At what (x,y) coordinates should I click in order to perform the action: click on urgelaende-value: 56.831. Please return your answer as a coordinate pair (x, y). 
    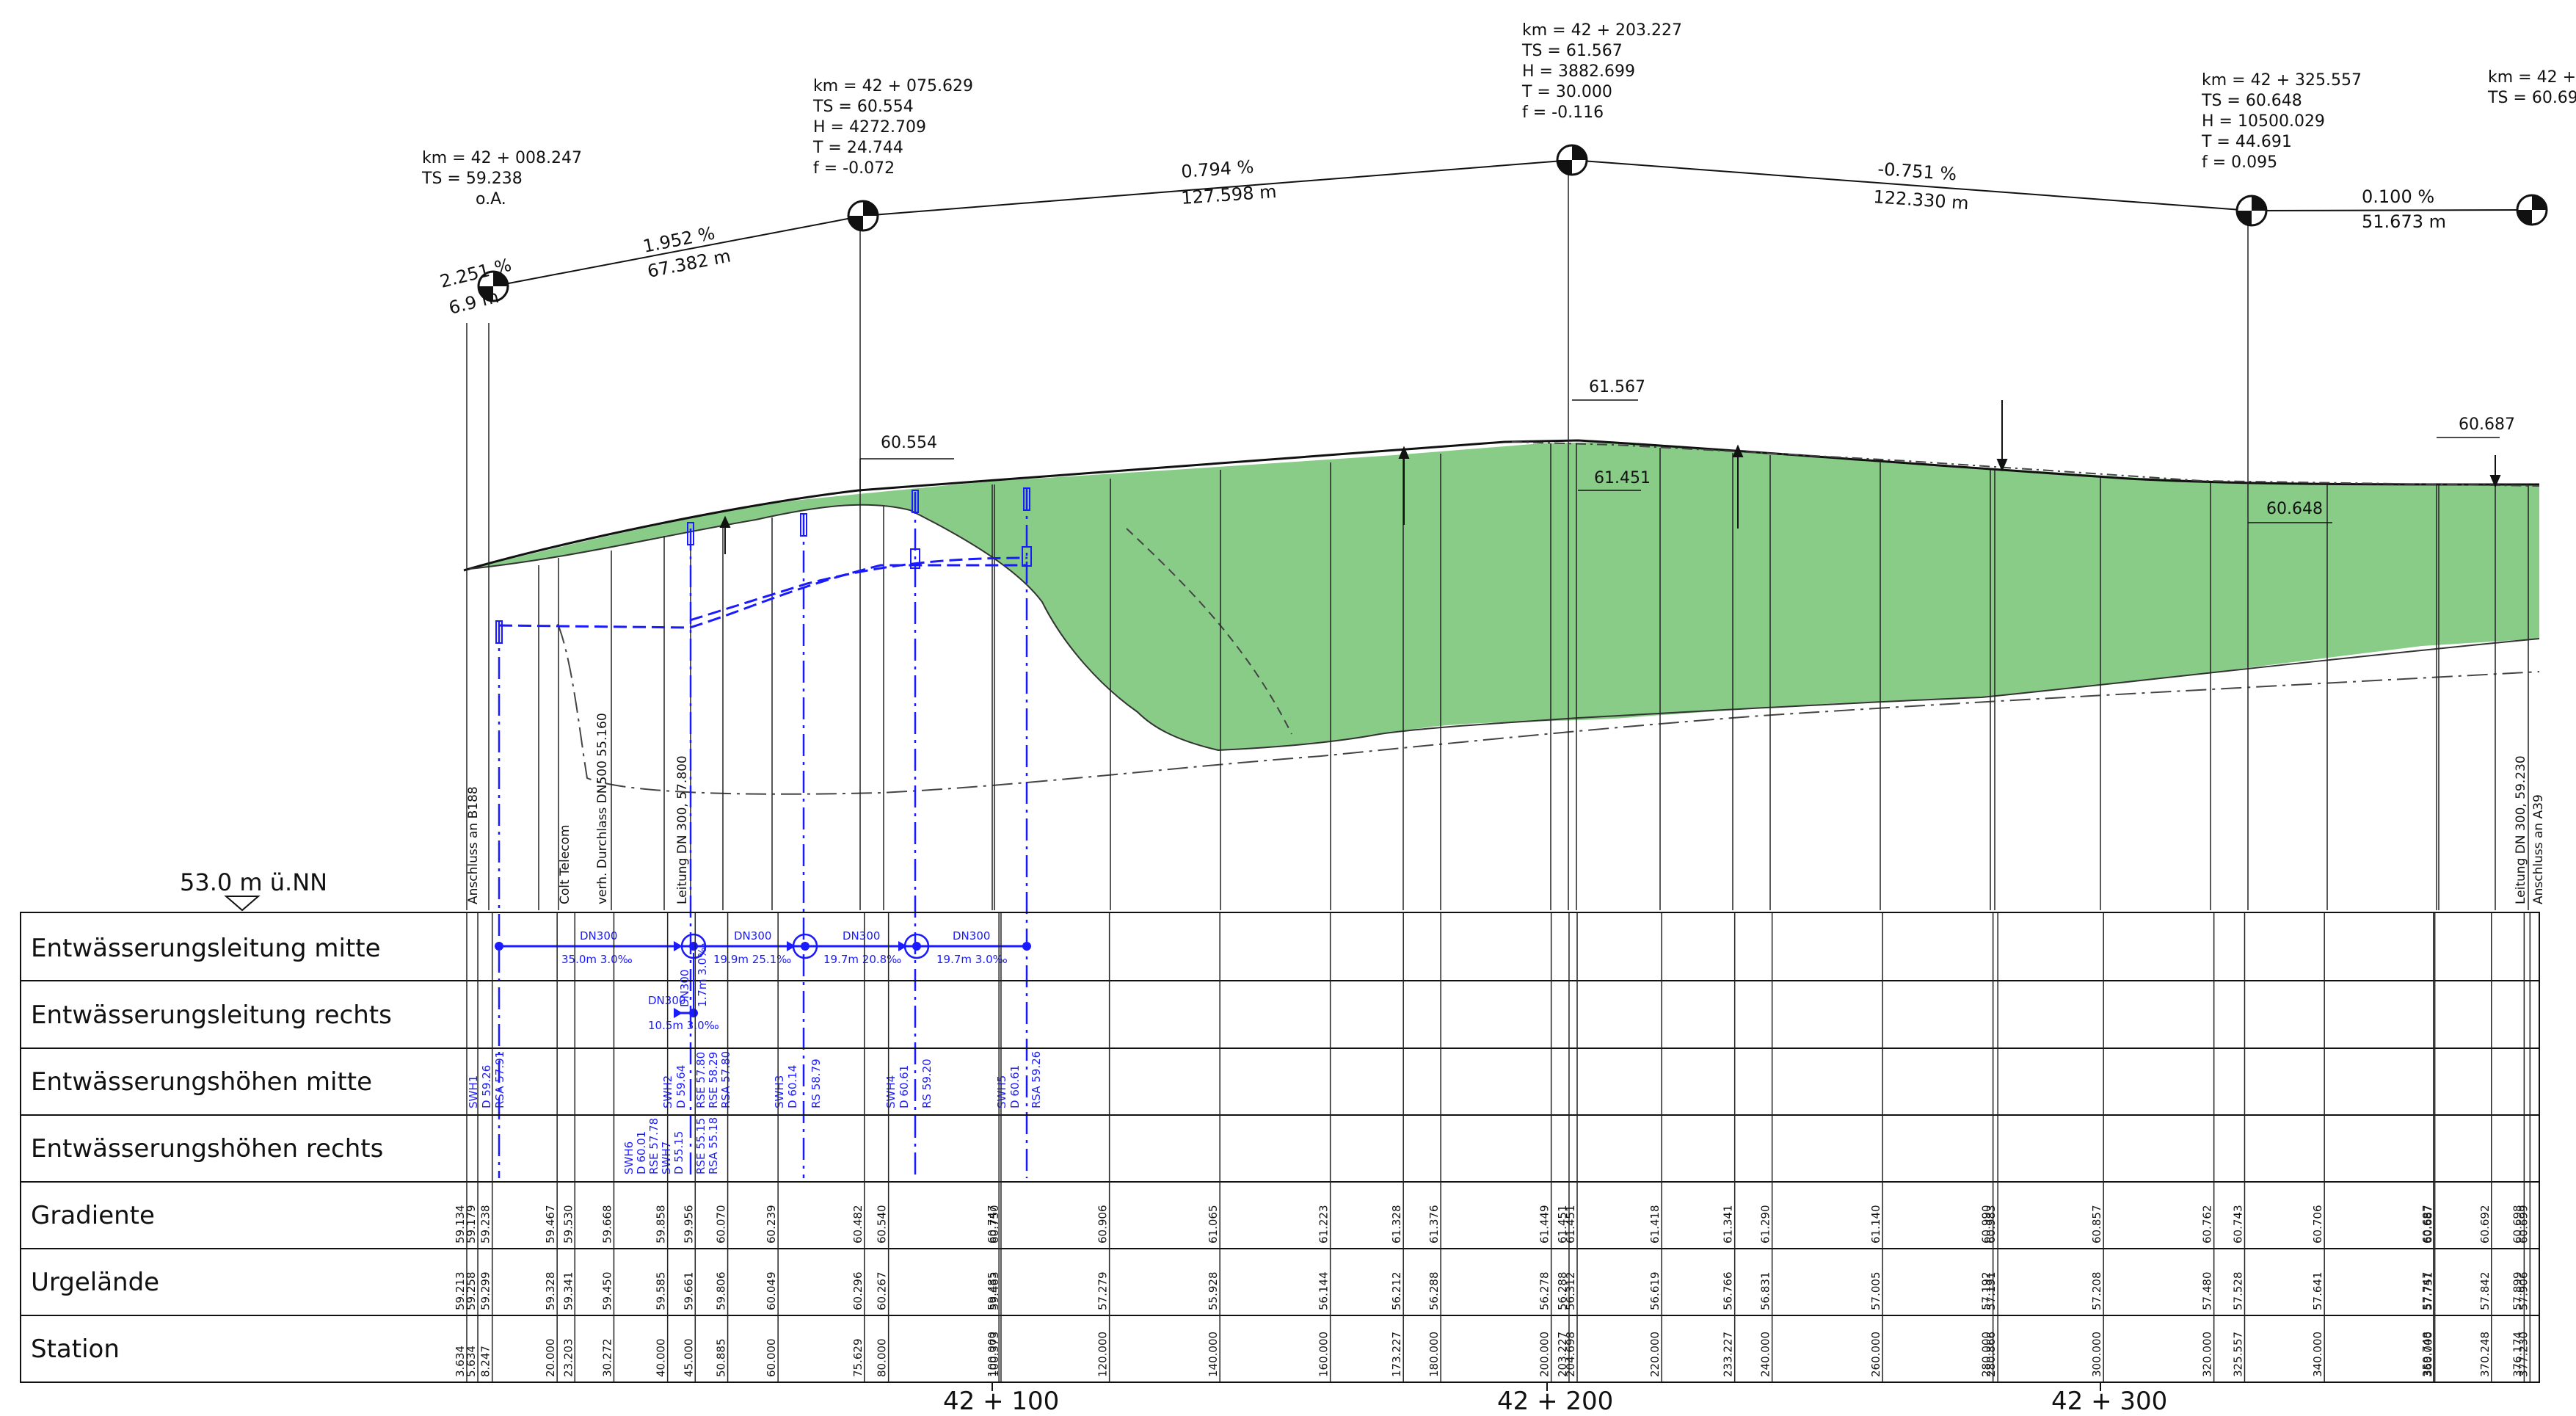
    Looking at the image, I should click on (1765, 1291).